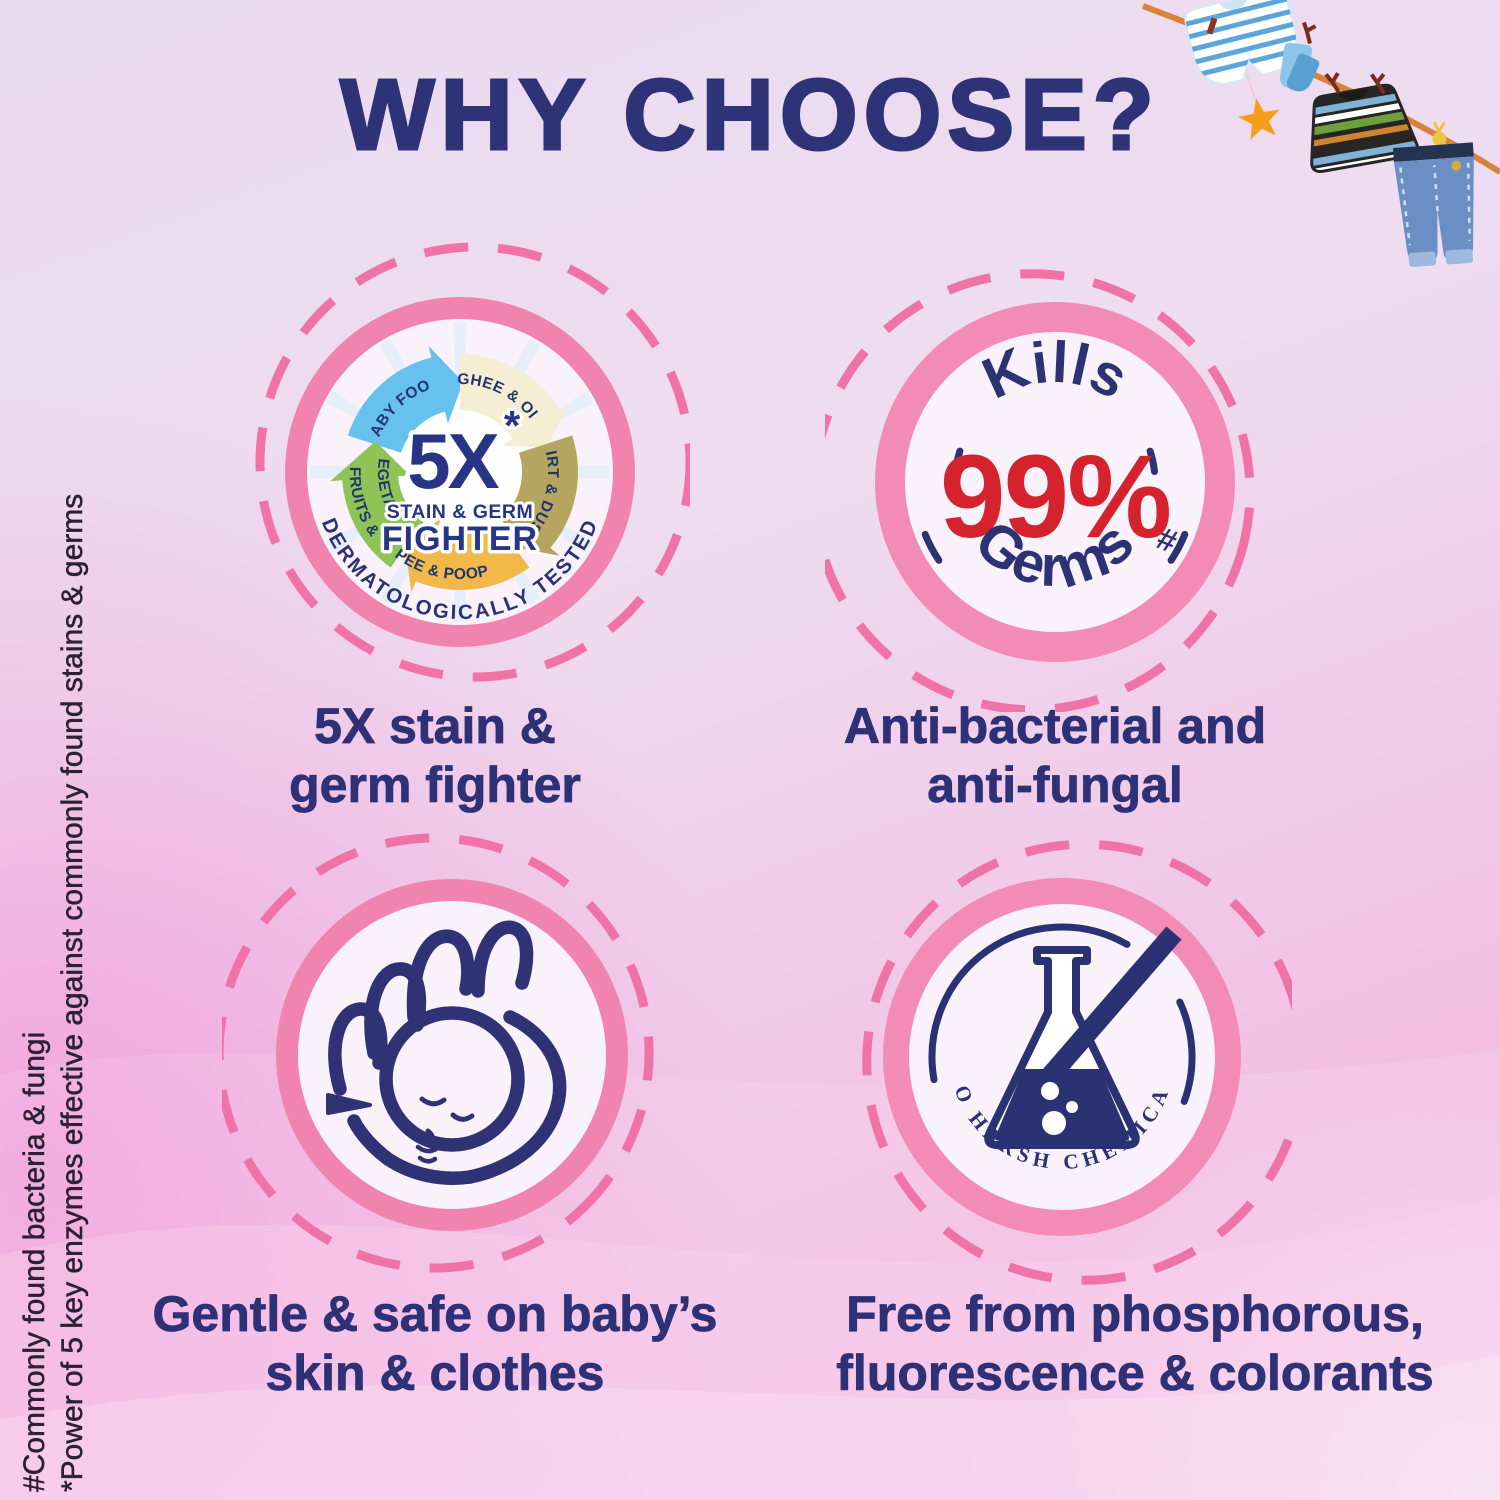 Image resolution: width=1500 pixels, height=1500 pixels. What do you see at coordinates (515, 401) in the screenshot?
I see `arrow-ghee-oil` at bounding box center [515, 401].